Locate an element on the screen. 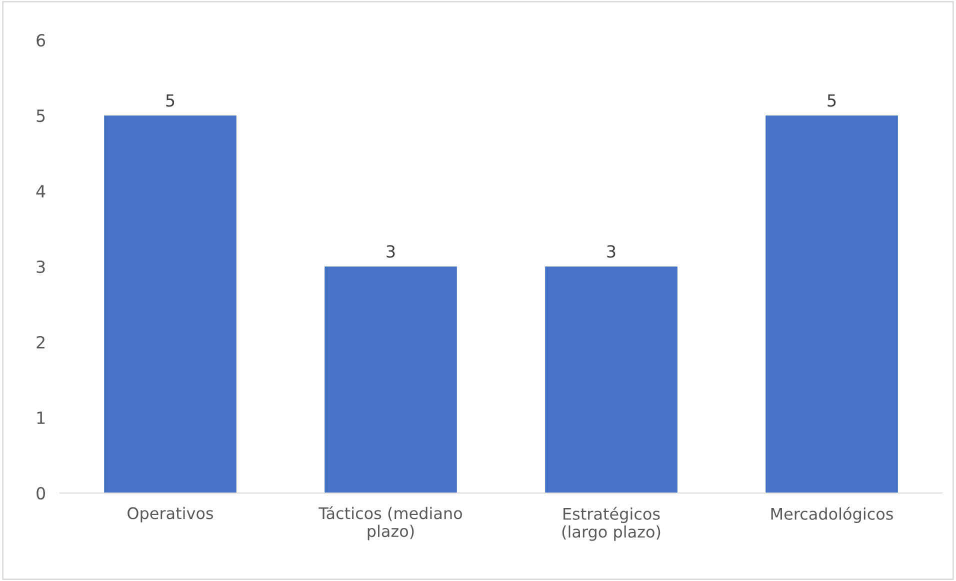 The height and width of the screenshot is (581, 956). y-tick-label: 0 is located at coordinates (41, 493).